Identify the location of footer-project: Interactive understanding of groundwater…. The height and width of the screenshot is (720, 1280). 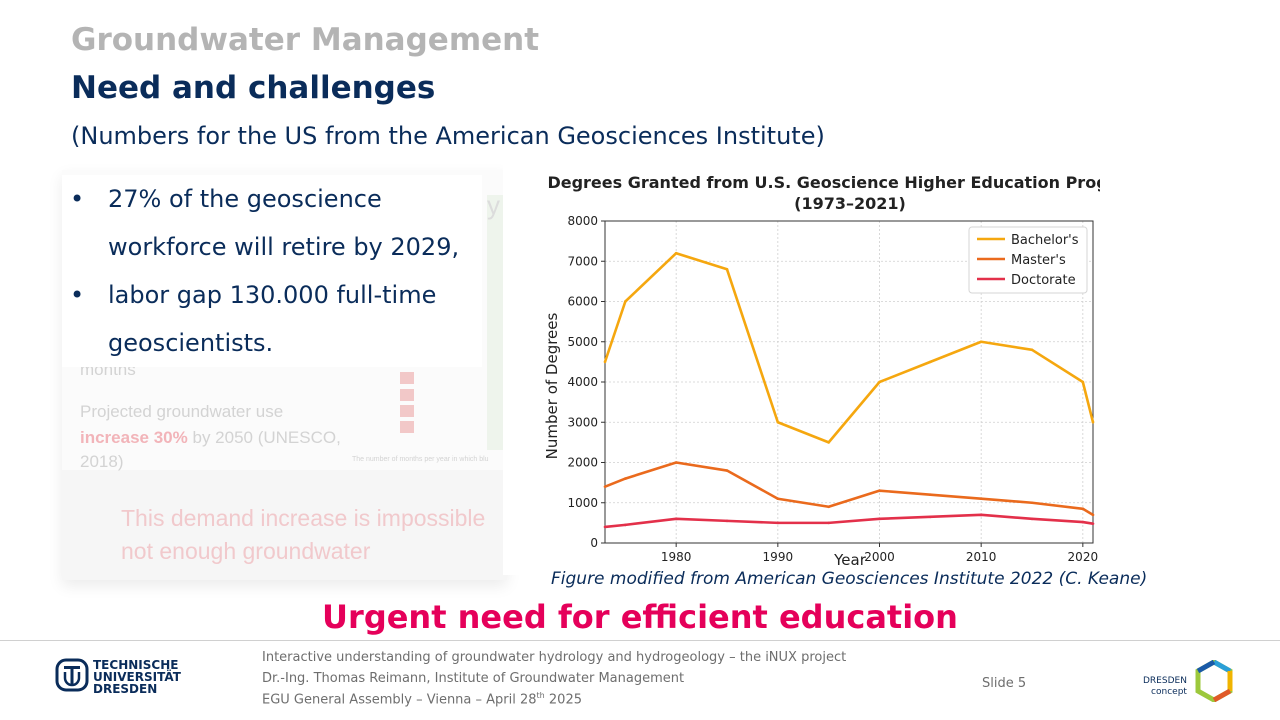
(554, 657).